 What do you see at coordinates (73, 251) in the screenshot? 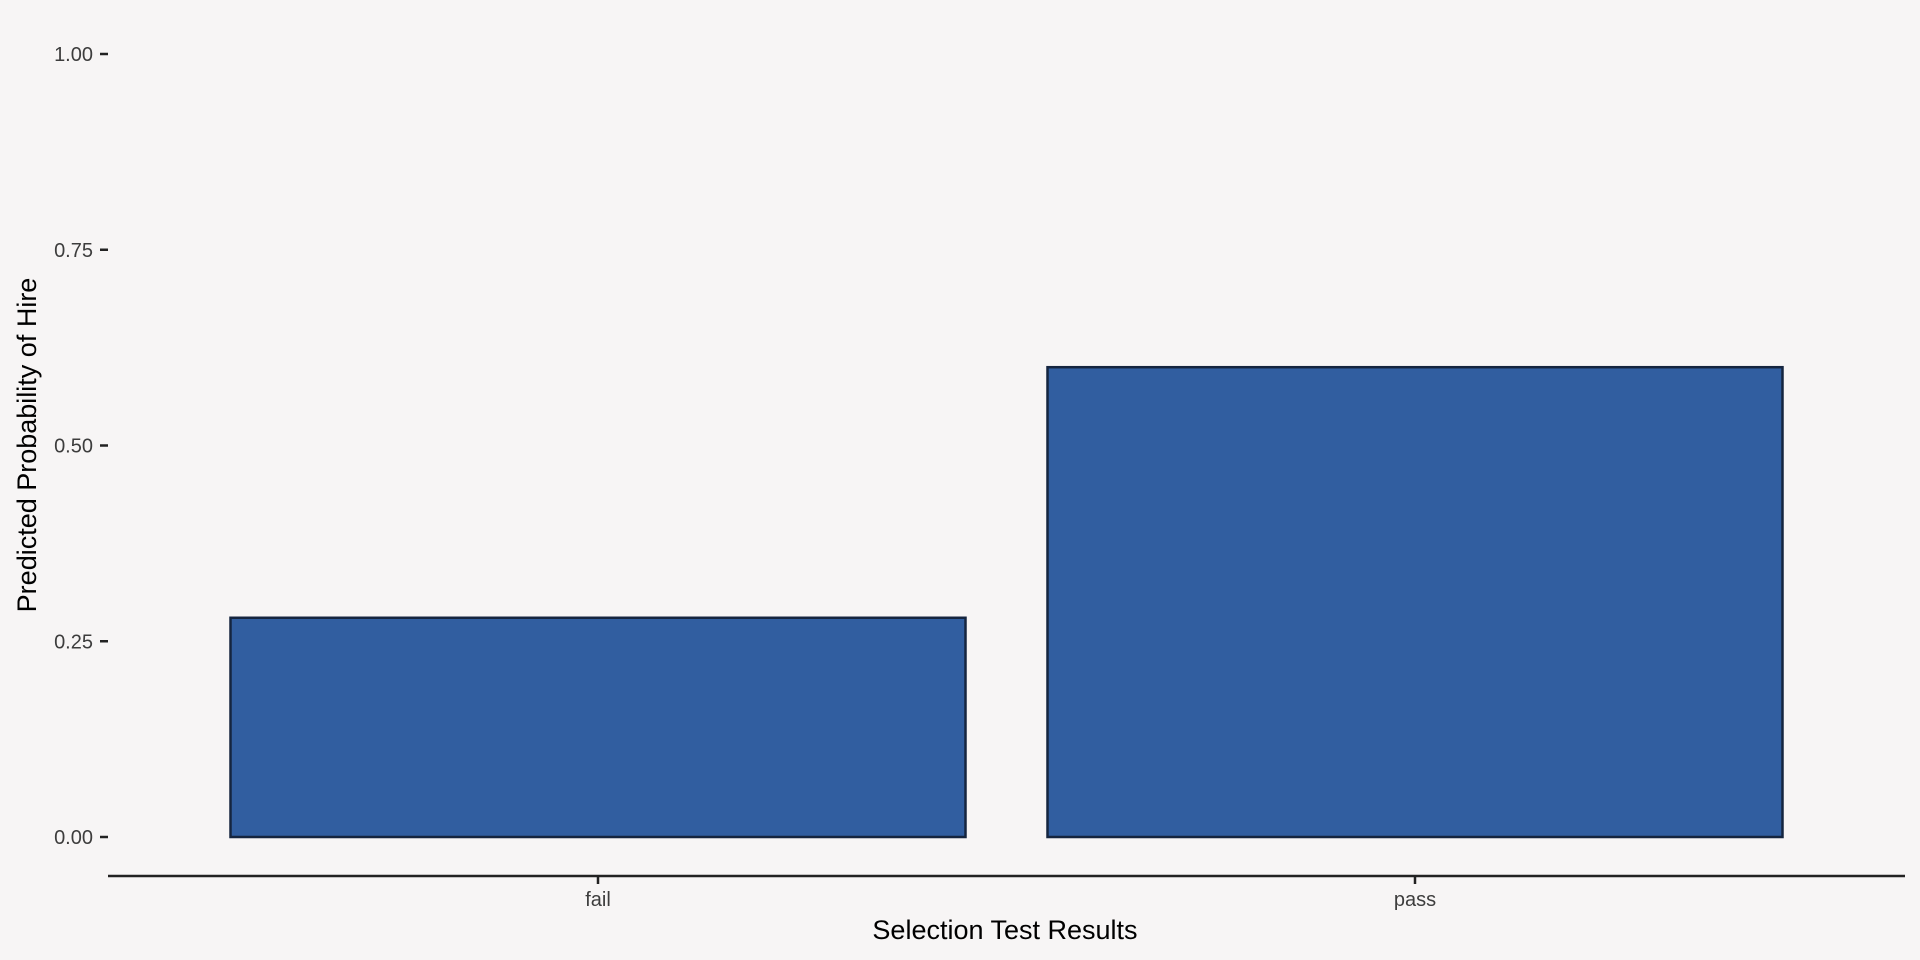
I see `y-tick-label: 0.75` at bounding box center [73, 251].